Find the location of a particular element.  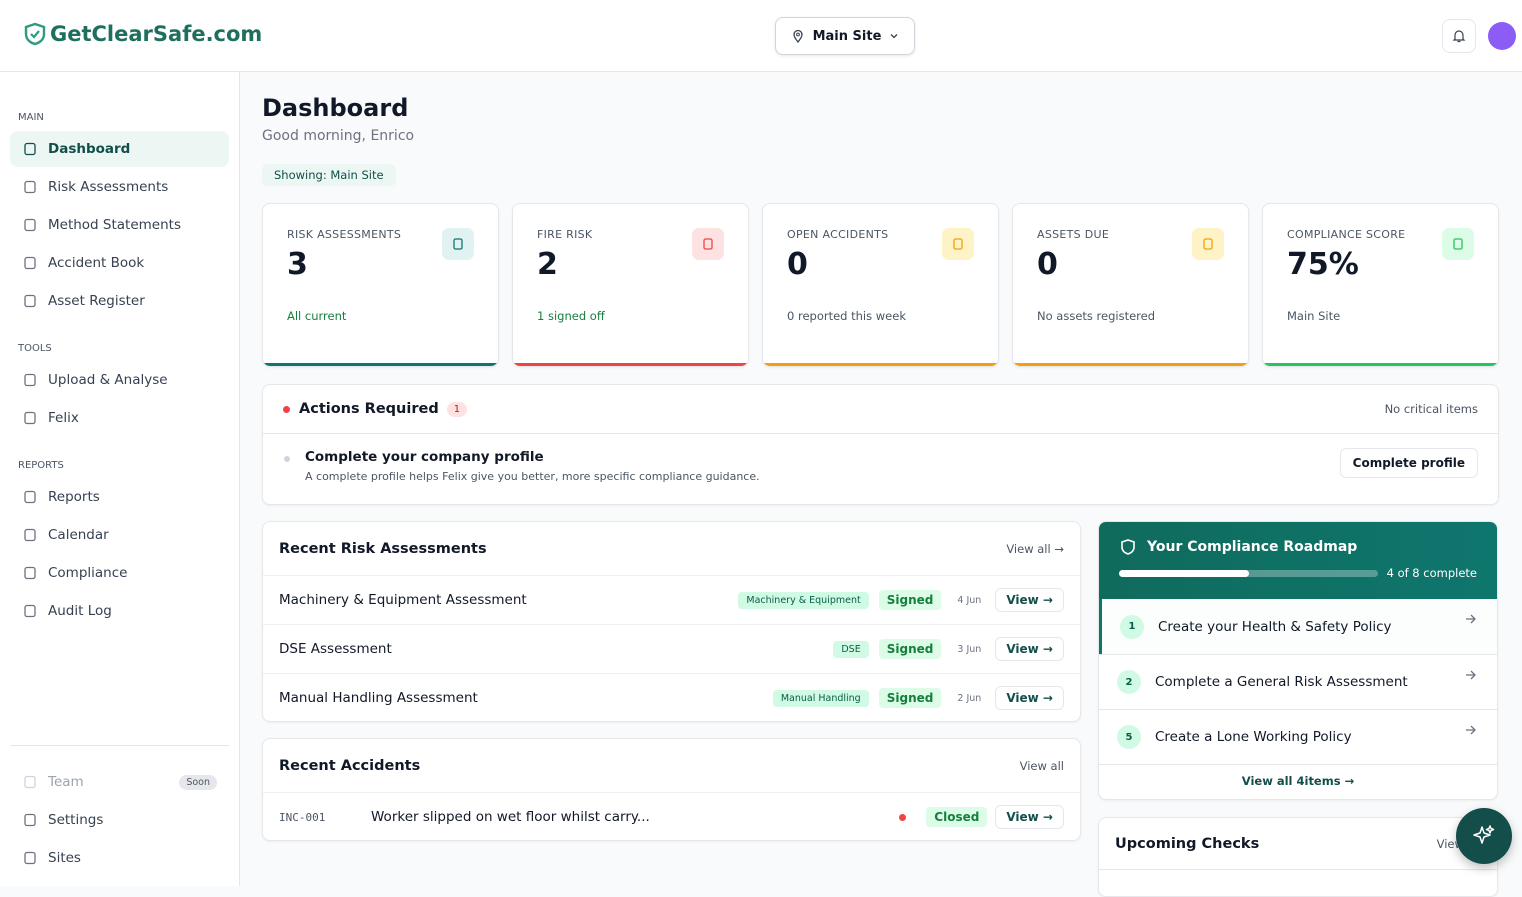

risk-header: Recent Risk Assessments View all → is located at coordinates (671, 548).